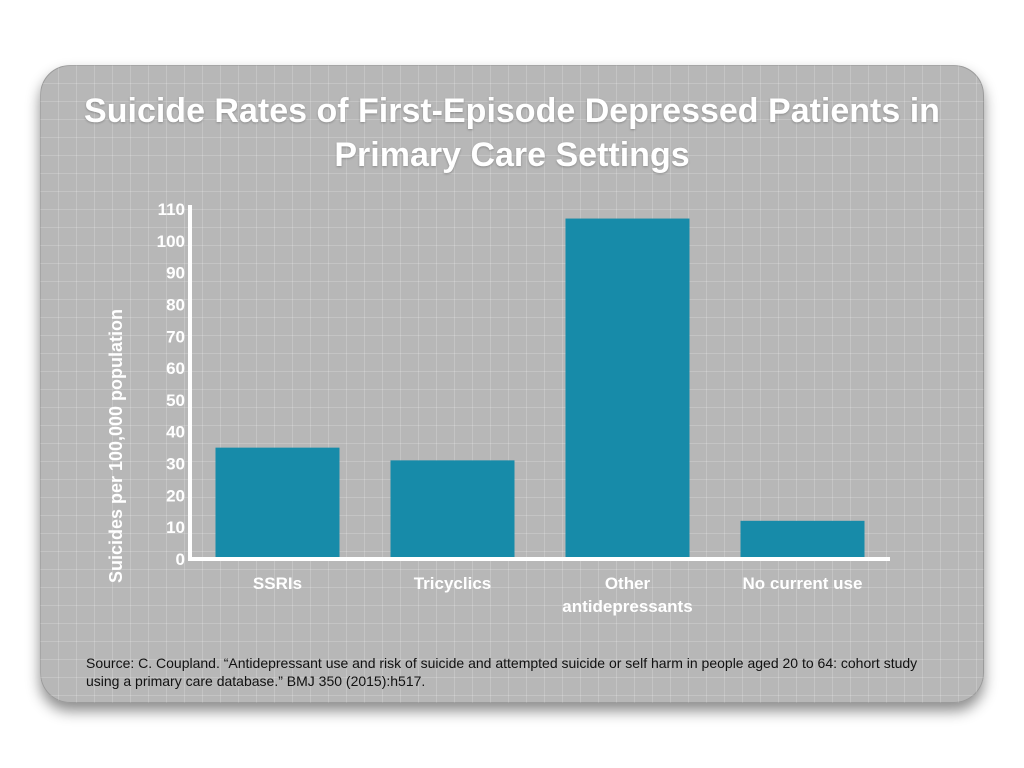  Describe the element at coordinates (453, 583) in the screenshot. I see `x-tick-label: Tricyclics` at that location.